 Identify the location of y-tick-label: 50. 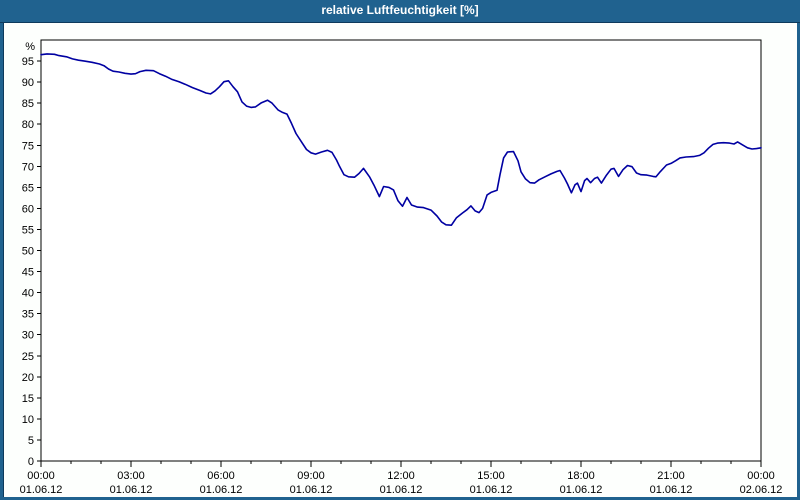
(28, 252).